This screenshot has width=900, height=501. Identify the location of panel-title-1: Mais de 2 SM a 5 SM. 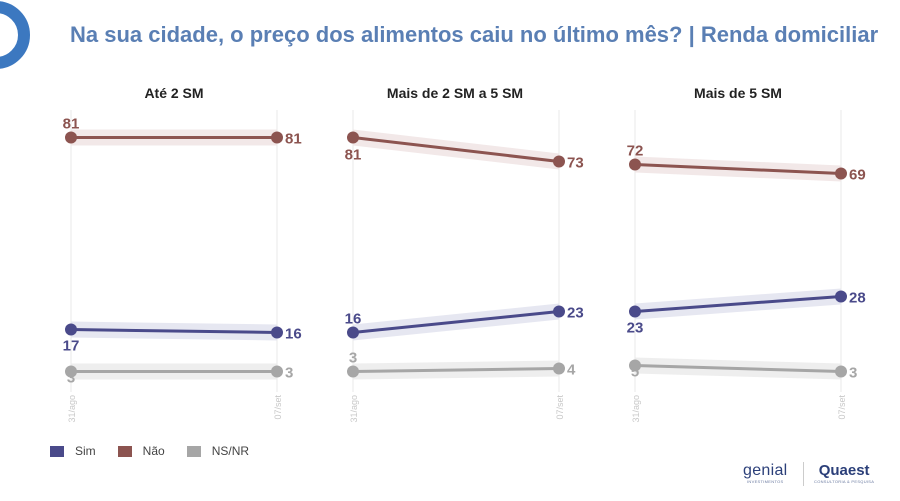
(455, 93).